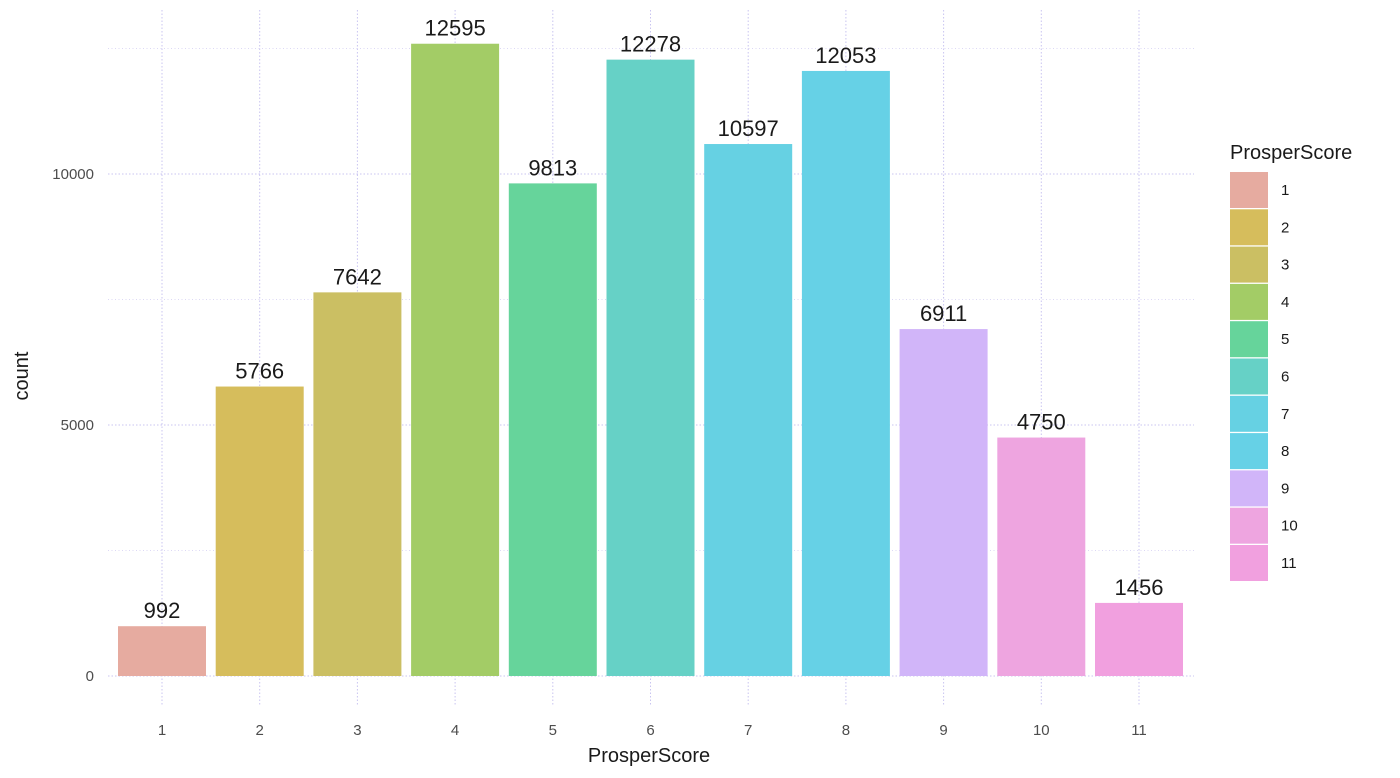 Image resolution: width=1400 pixels, height=778 pixels. I want to click on x-axis-ticks: 1 2 3 4 5 6 7 8 9 10 11, so click(652, 730).